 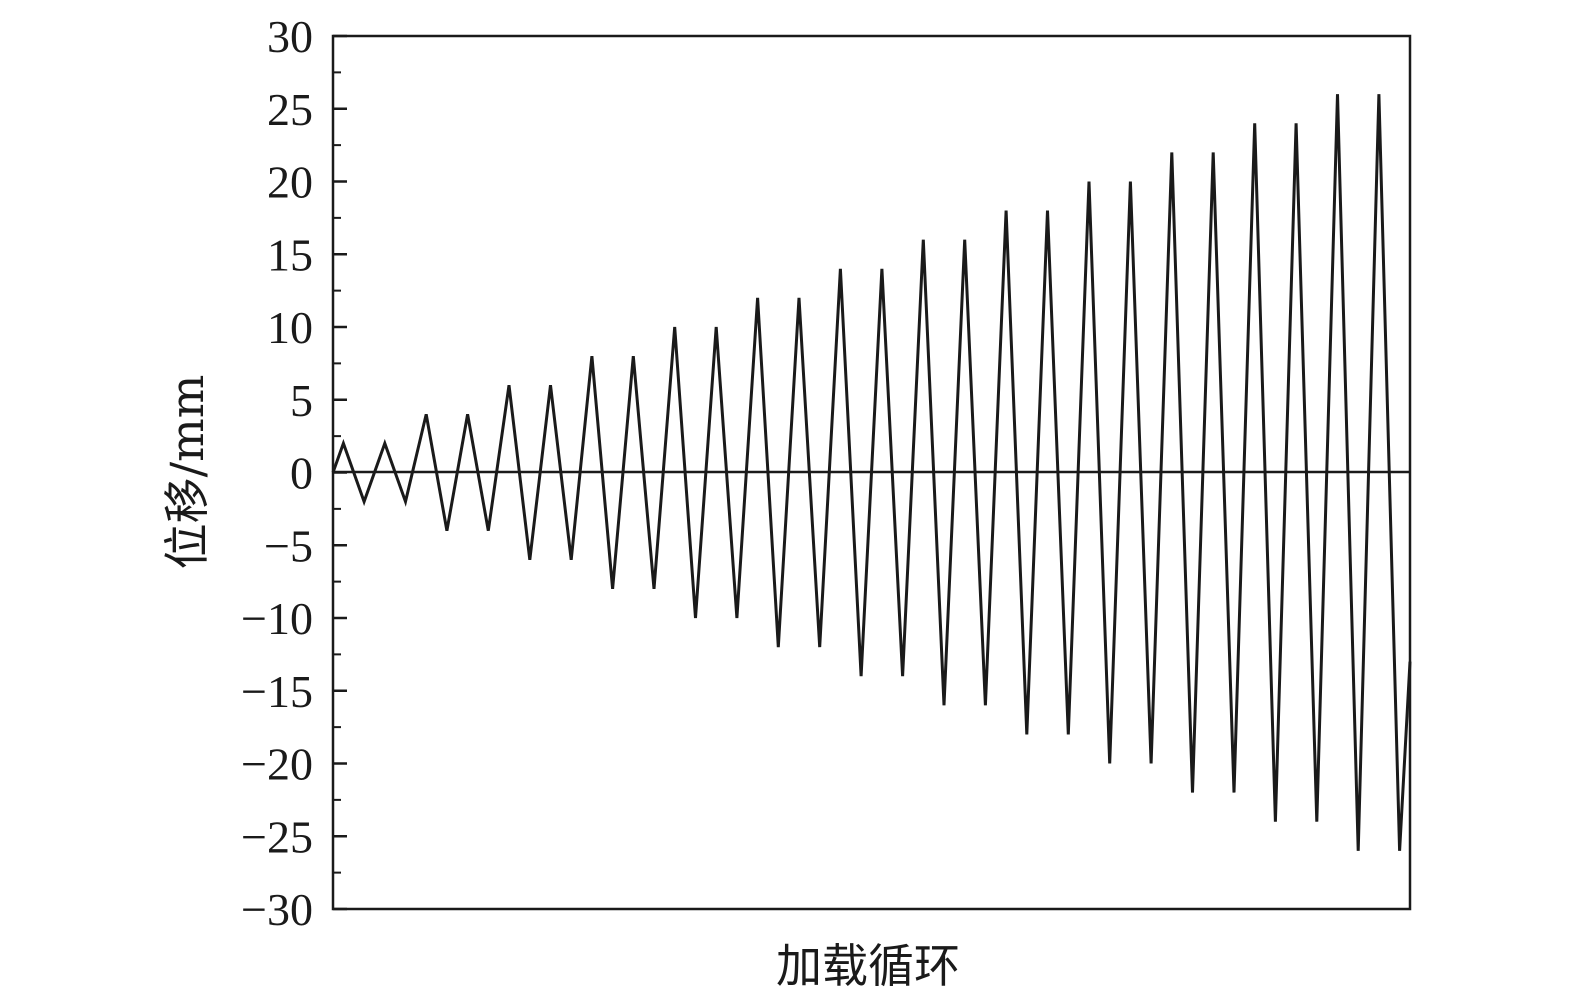 What do you see at coordinates (290, 36) in the screenshot?
I see `y-tick-label: 30` at bounding box center [290, 36].